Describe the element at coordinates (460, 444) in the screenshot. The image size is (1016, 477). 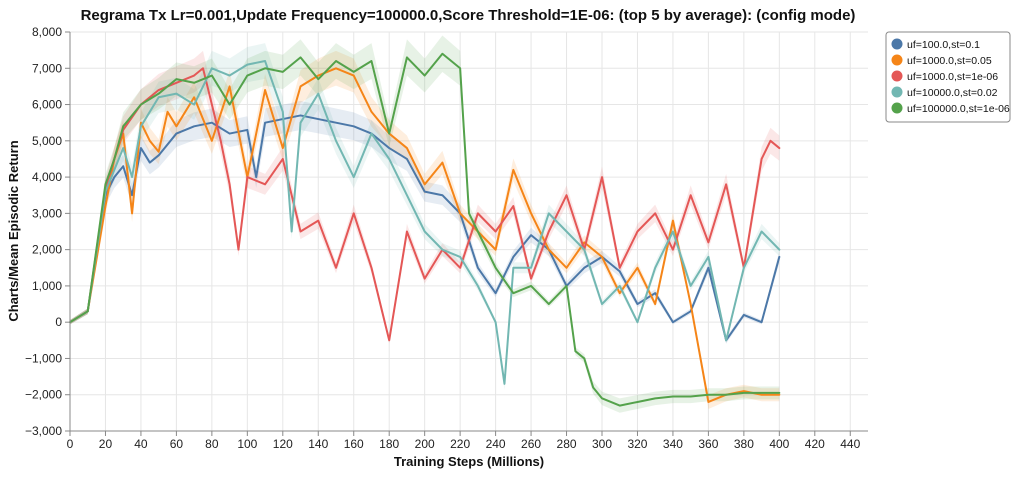
I see `x-tick-label: 220` at that location.